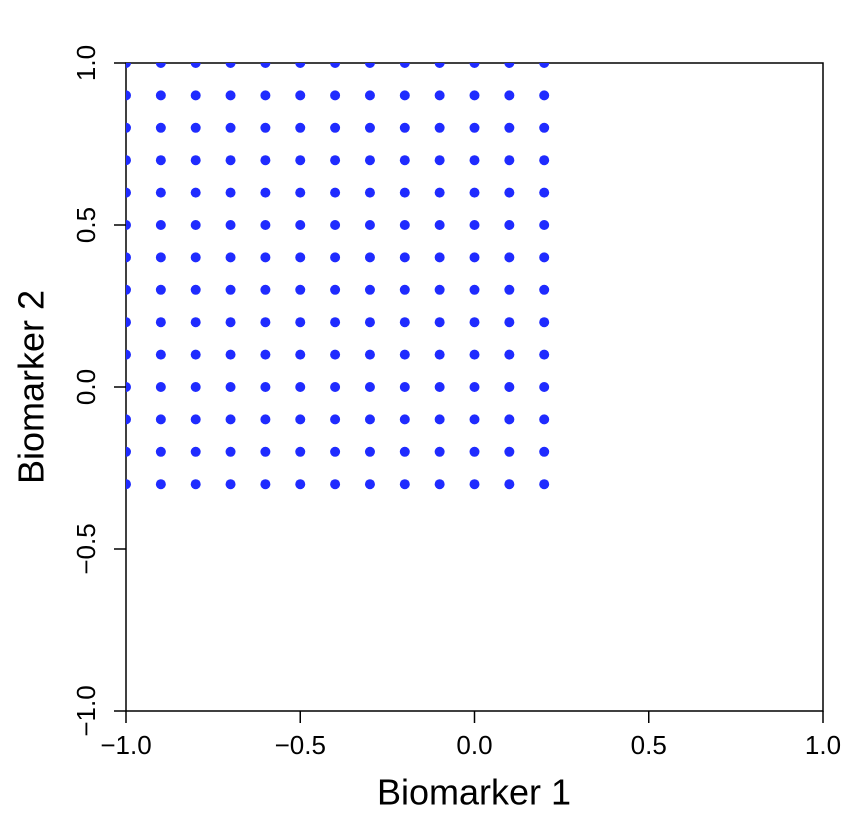 Image resolution: width=868 pixels, height=839 pixels. I want to click on x-tick-label: −1.0, so click(125, 745).